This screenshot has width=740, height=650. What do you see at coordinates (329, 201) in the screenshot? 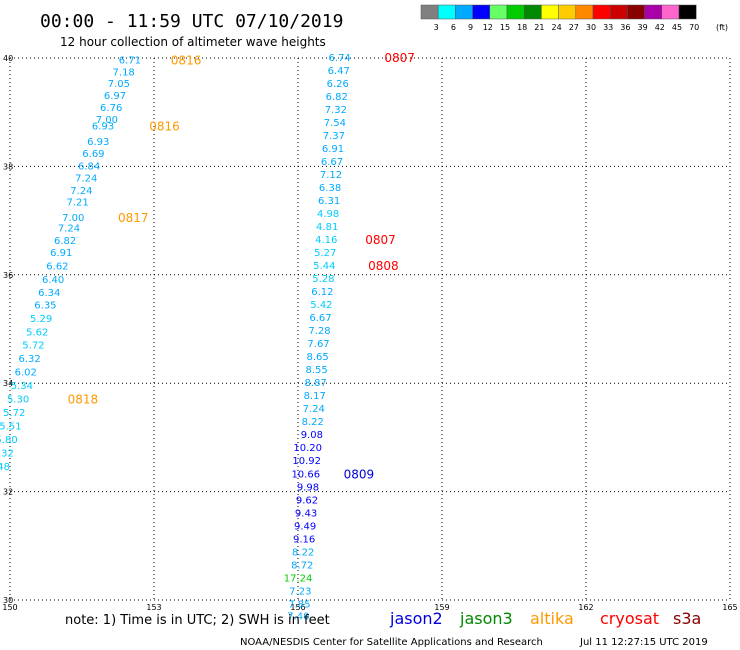
I see `swh-point-label: 6.31` at bounding box center [329, 201].